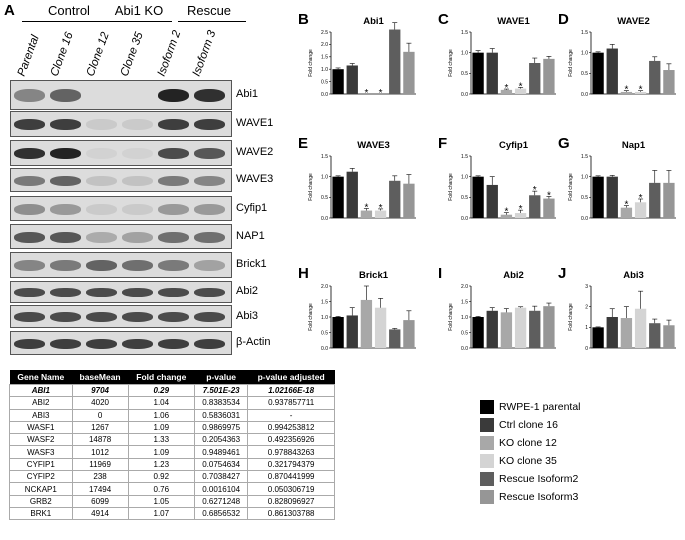 Image resolution: width=685 pixels, height=540 pixels. Describe the element at coordinates (255, 152) in the screenshot. I see `blot-label: WAVE2` at that location.